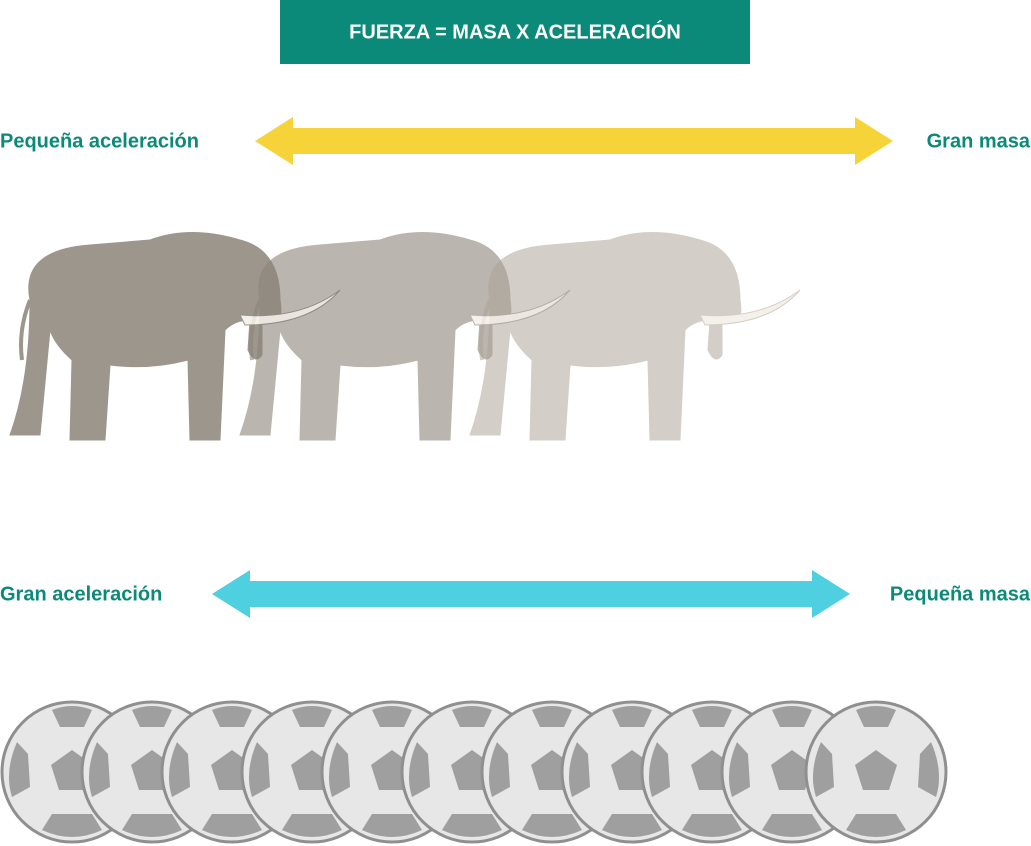 The height and width of the screenshot is (846, 1031). What do you see at coordinates (635, 336) in the screenshot?
I see `elephant` at bounding box center [635, 336].